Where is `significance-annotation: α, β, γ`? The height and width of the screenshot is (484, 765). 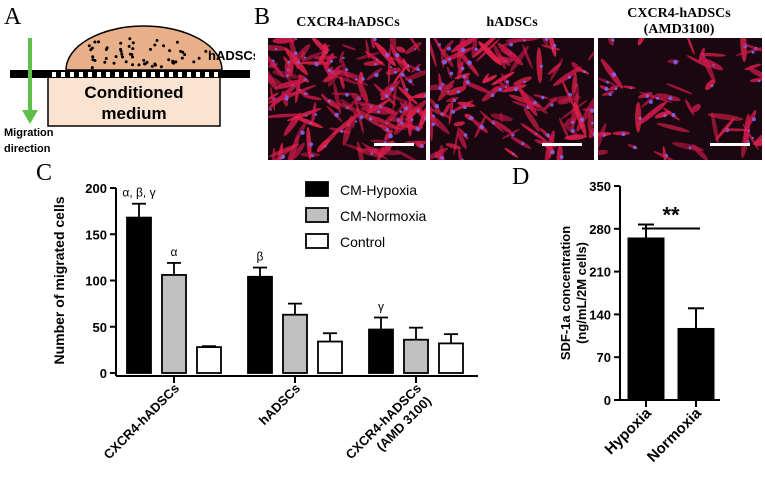 significance-annotation: α, β, γ is located at coordinates (138, 193).